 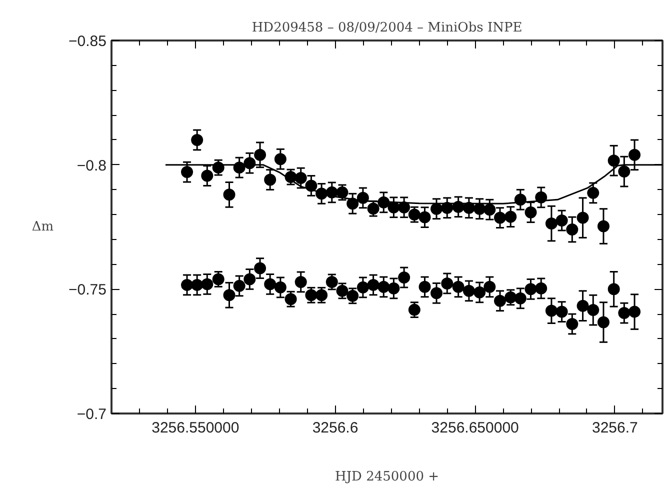 What do you see at coordinates (91, 165) in the screenshot?
I see `y-tick-label: −0.8` at bounding box center [91, 165].